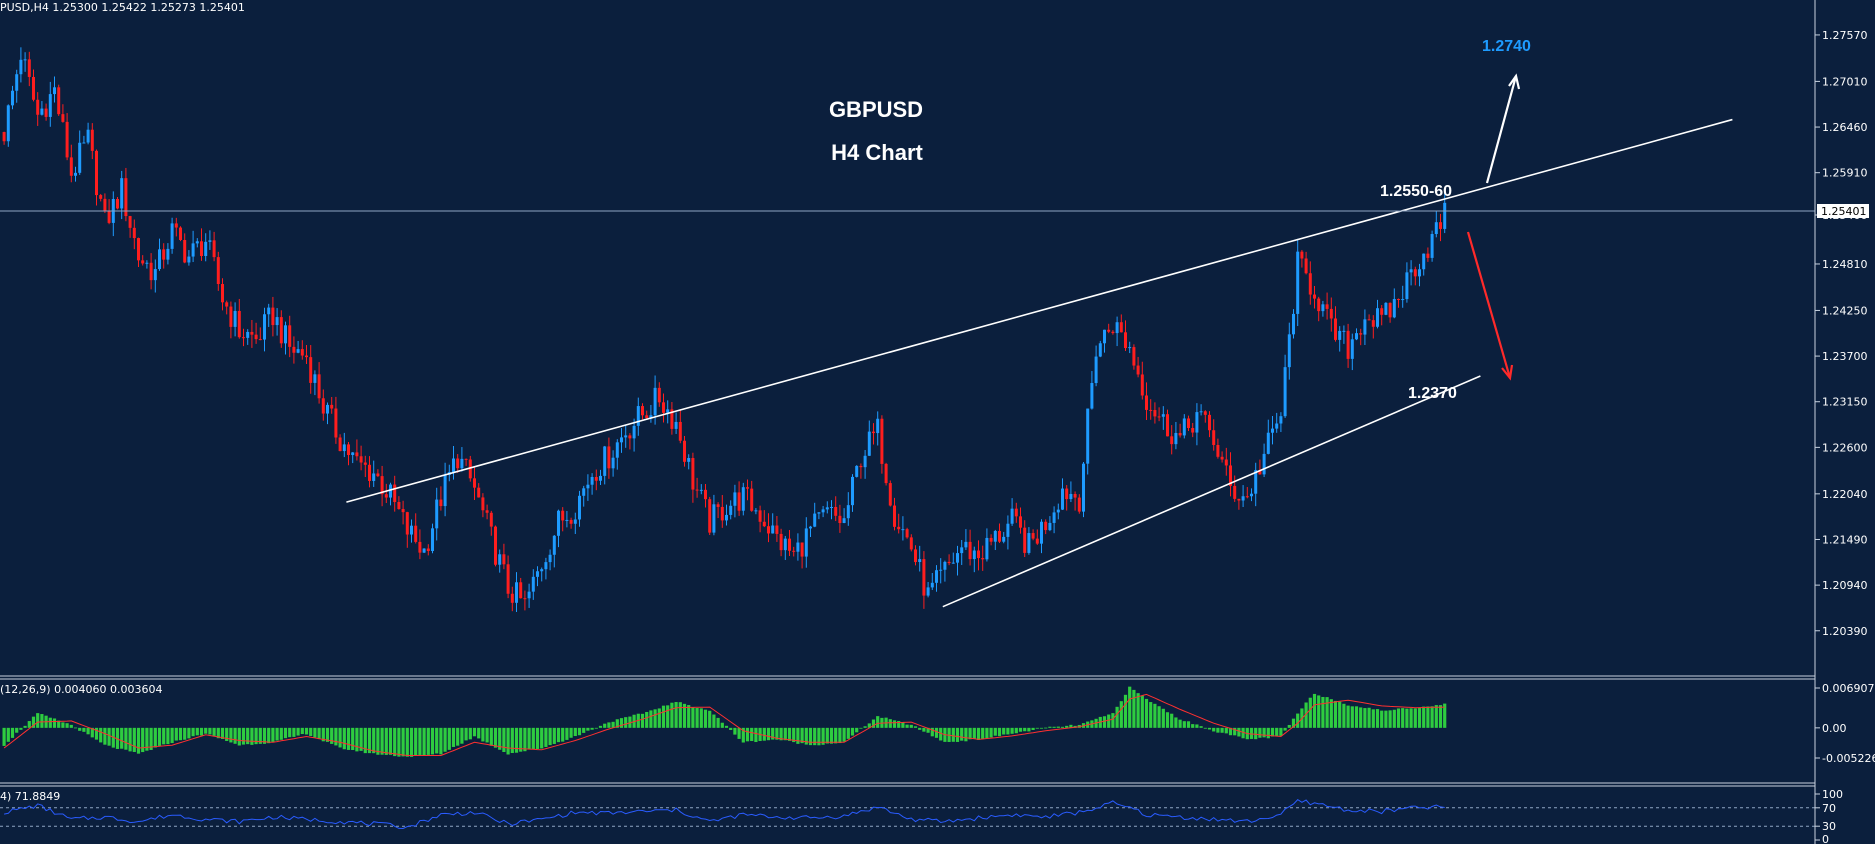  I want to click on macd-panel: (12,26,9) 0.004060 0.003604, so click(723, 720).